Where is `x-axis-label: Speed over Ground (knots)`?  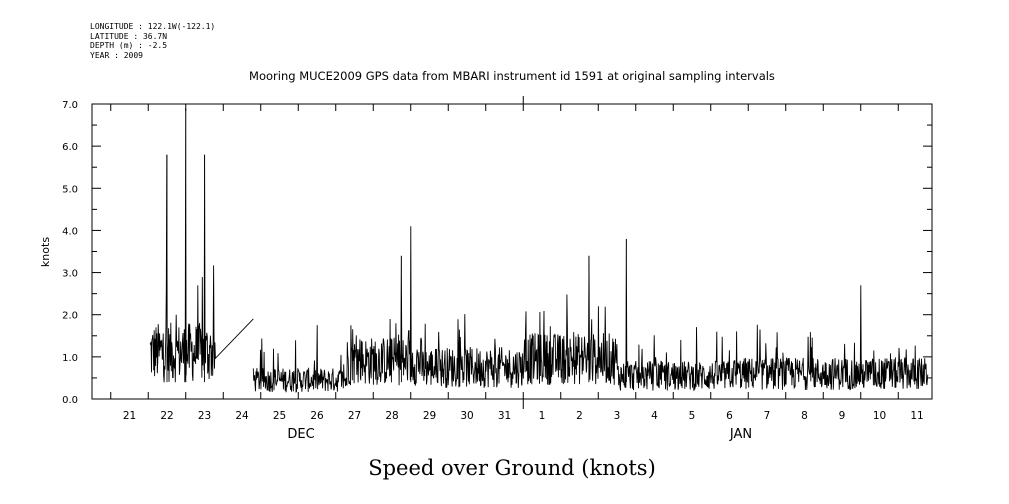
x-axis-label: Speed over Ground (knots) is located at coordinates (512, 468).